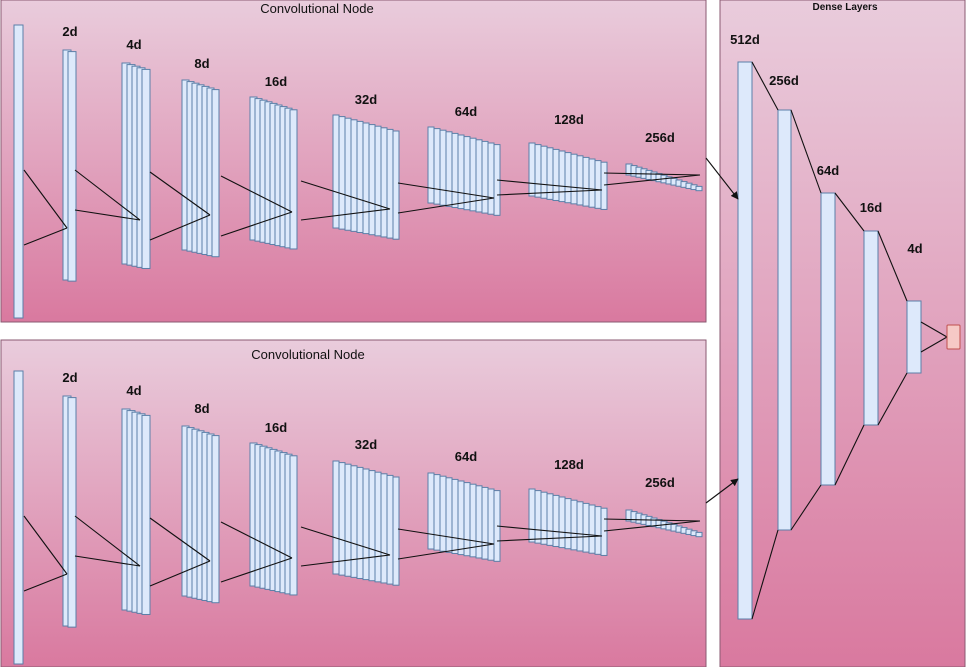 This screenshot has width=966, height=667. I want to click on output-connection, so click(934, 329).